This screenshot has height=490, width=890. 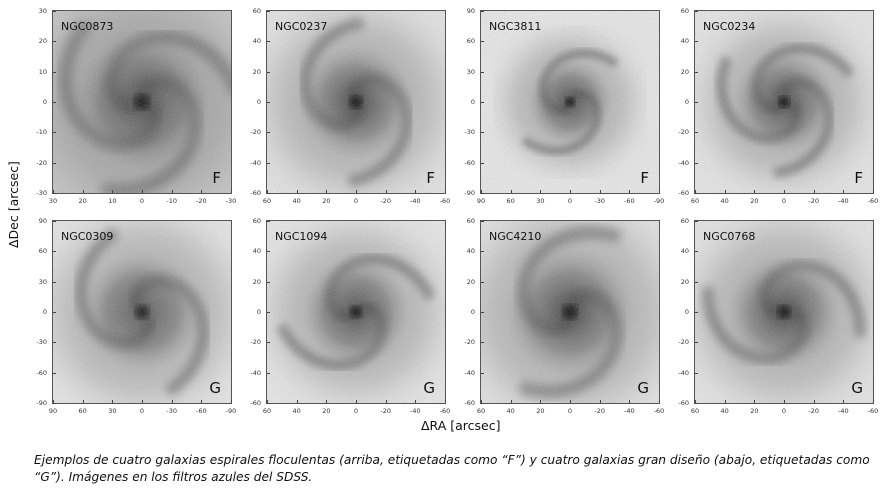 What do you see at coordinates (729, 236) in the screenshot?
I see `galaxy-name: NGC0768` at bounding box center [729, 236].